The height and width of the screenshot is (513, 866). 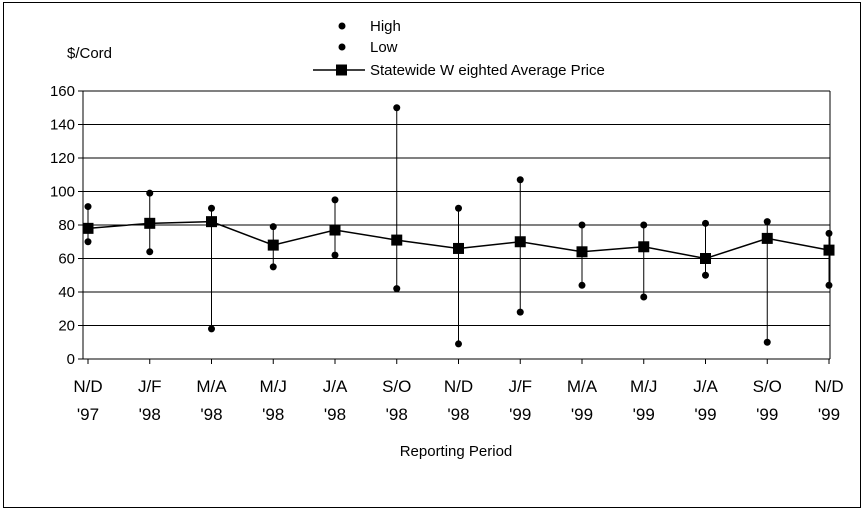 I want to click on legend-label: Low, so click(x=384, y=47).